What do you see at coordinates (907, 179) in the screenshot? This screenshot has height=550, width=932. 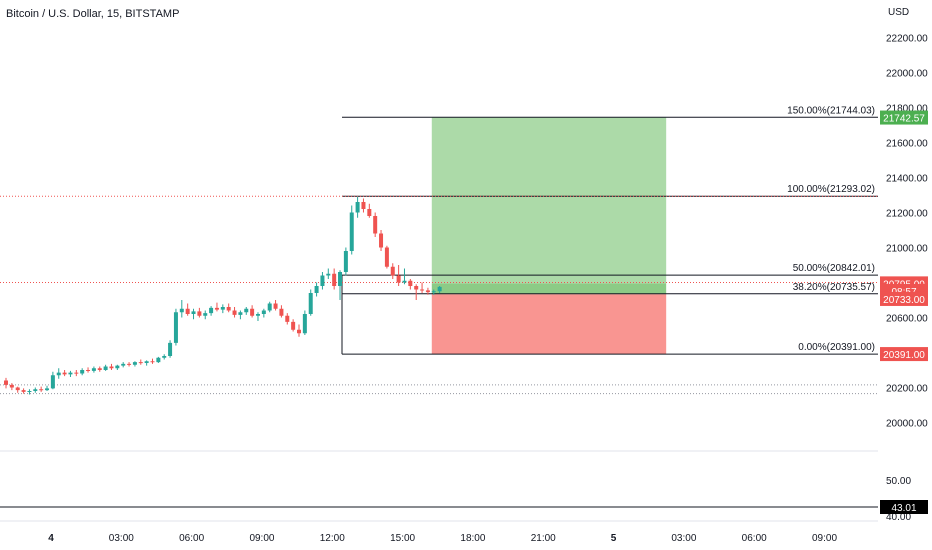 I see `price-tick-label: 21400.00` at bounding box center [907, 179].